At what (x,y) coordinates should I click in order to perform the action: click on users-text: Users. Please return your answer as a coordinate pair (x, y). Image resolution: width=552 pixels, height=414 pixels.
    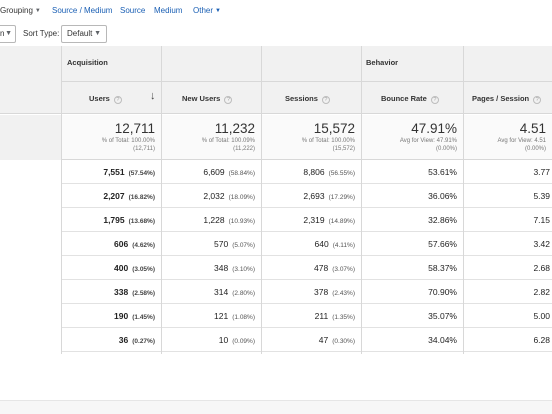
    Looking at the image, I should click on (99, 98).